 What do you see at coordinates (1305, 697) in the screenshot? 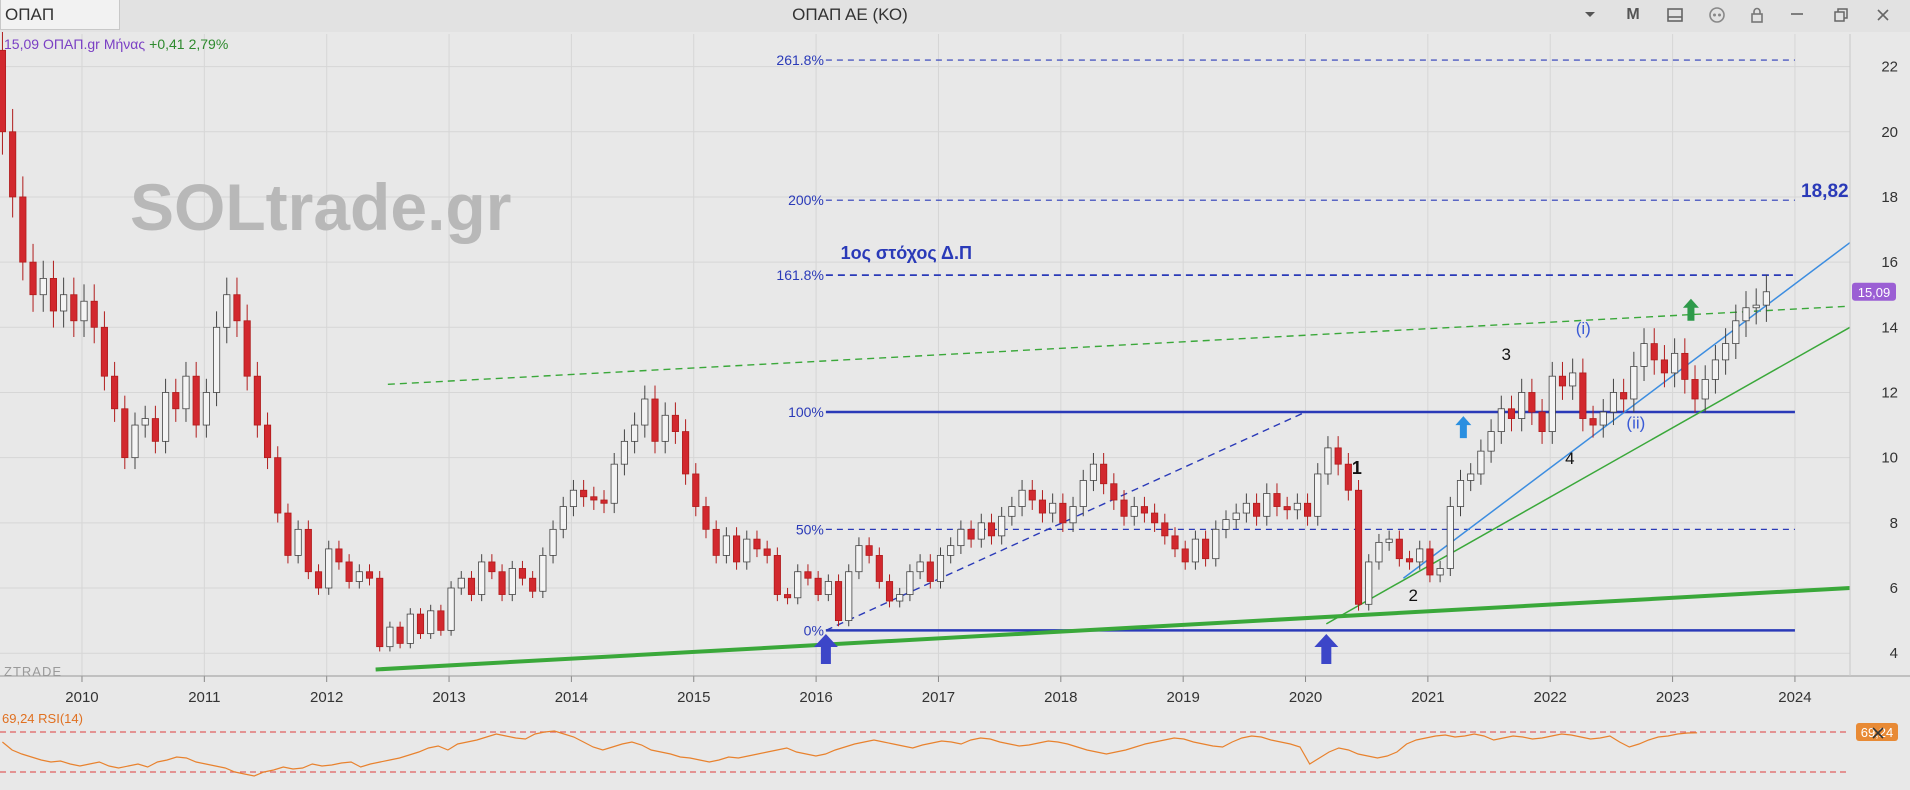
I see `x-tick-label: 2020` at bounding box center [1305, 697].